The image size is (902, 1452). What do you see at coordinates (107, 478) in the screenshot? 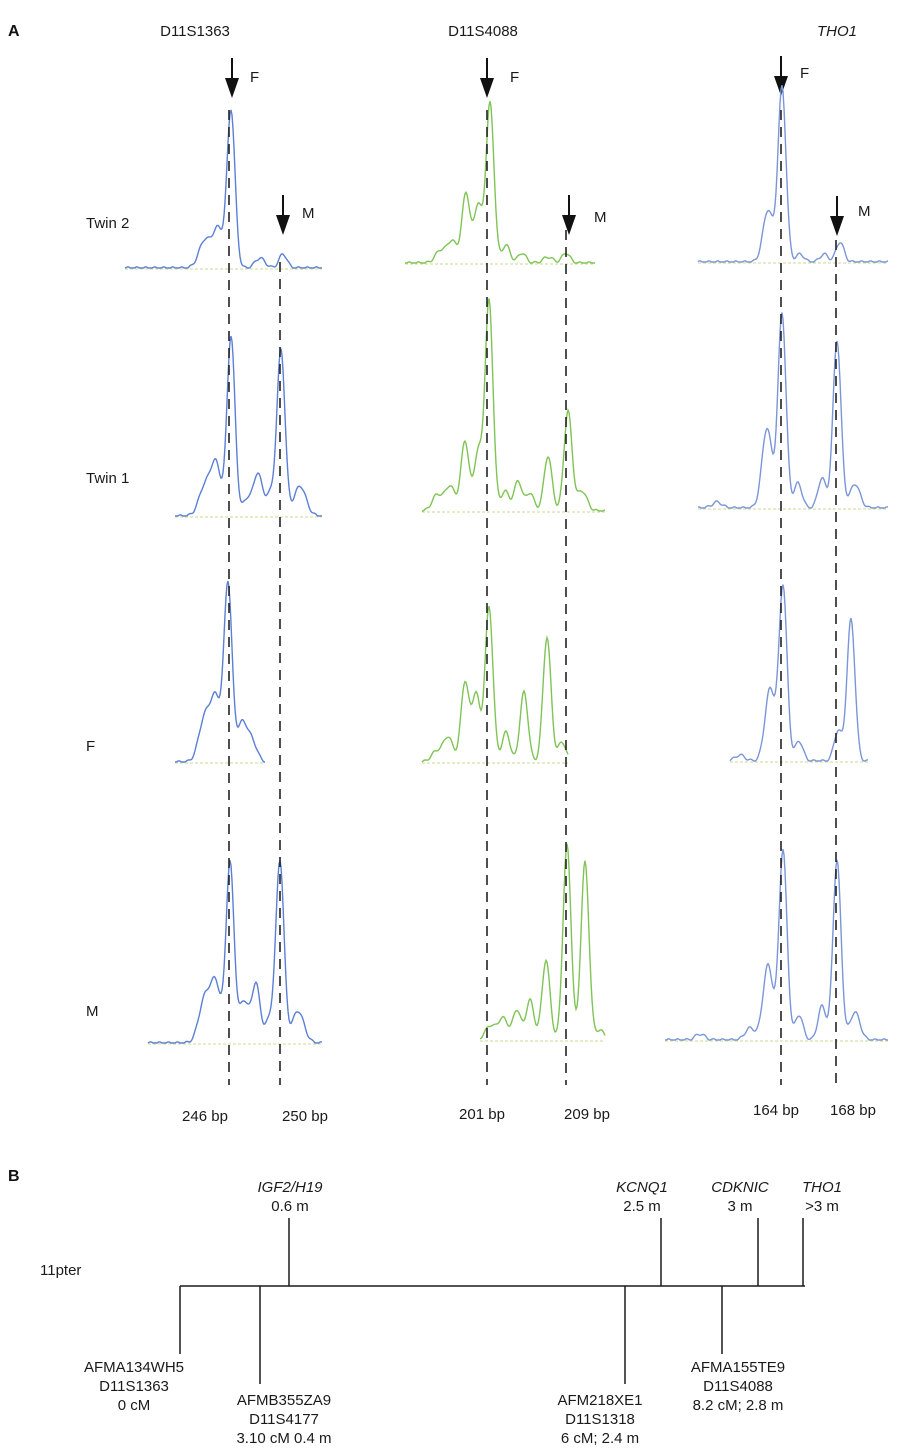
I see `row-label-twin1: Twin 1` at bounding box center [107, 478].